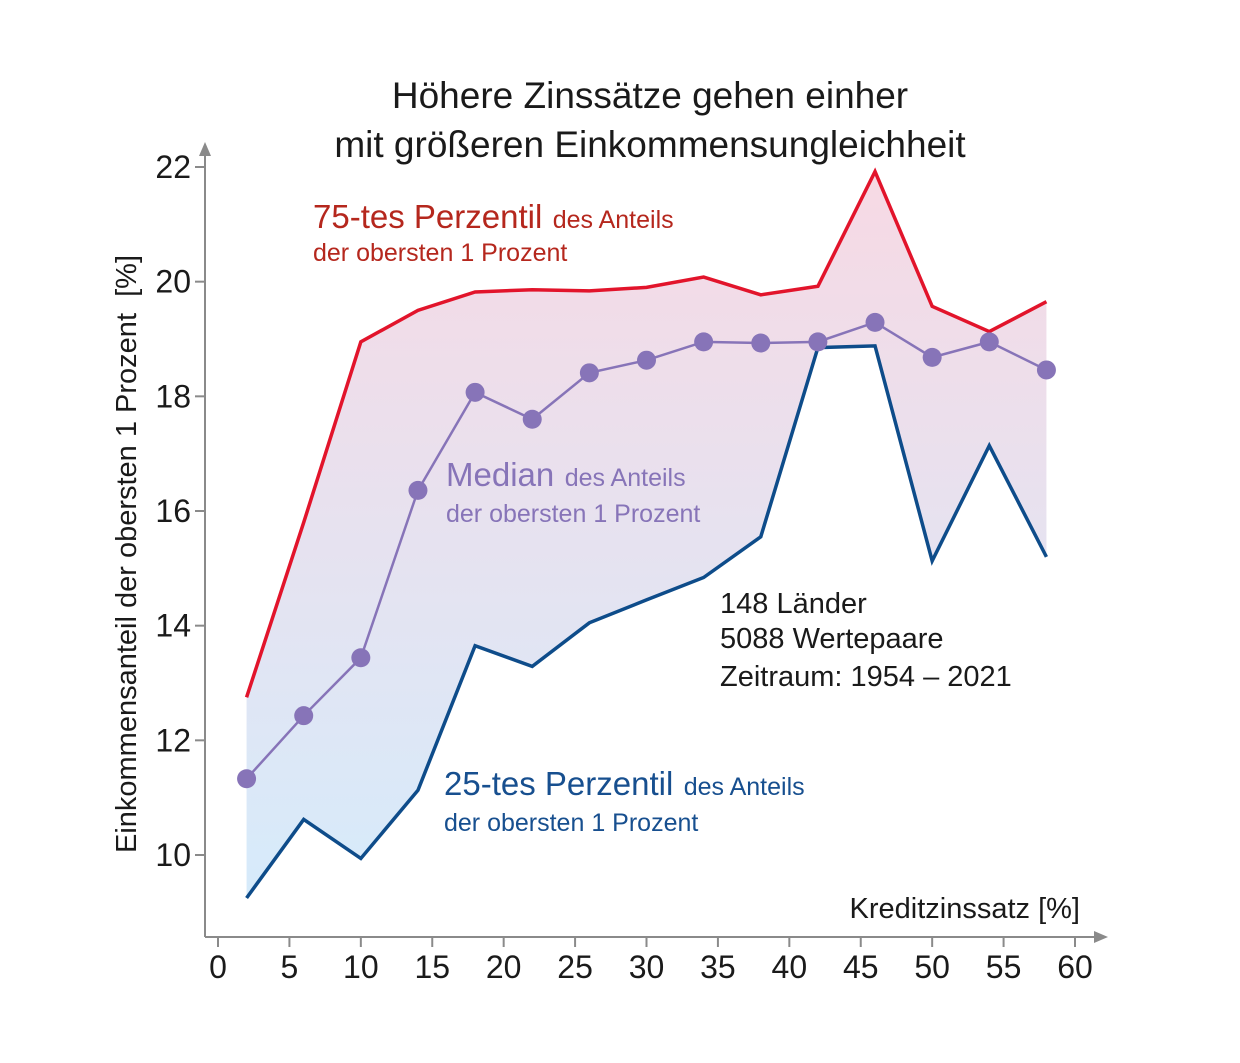 This screenshot has height=1063, width=1240. Describe the element at coordinates (173, 396) in the screenshot. I see `y-tick-label: 18` at that location.